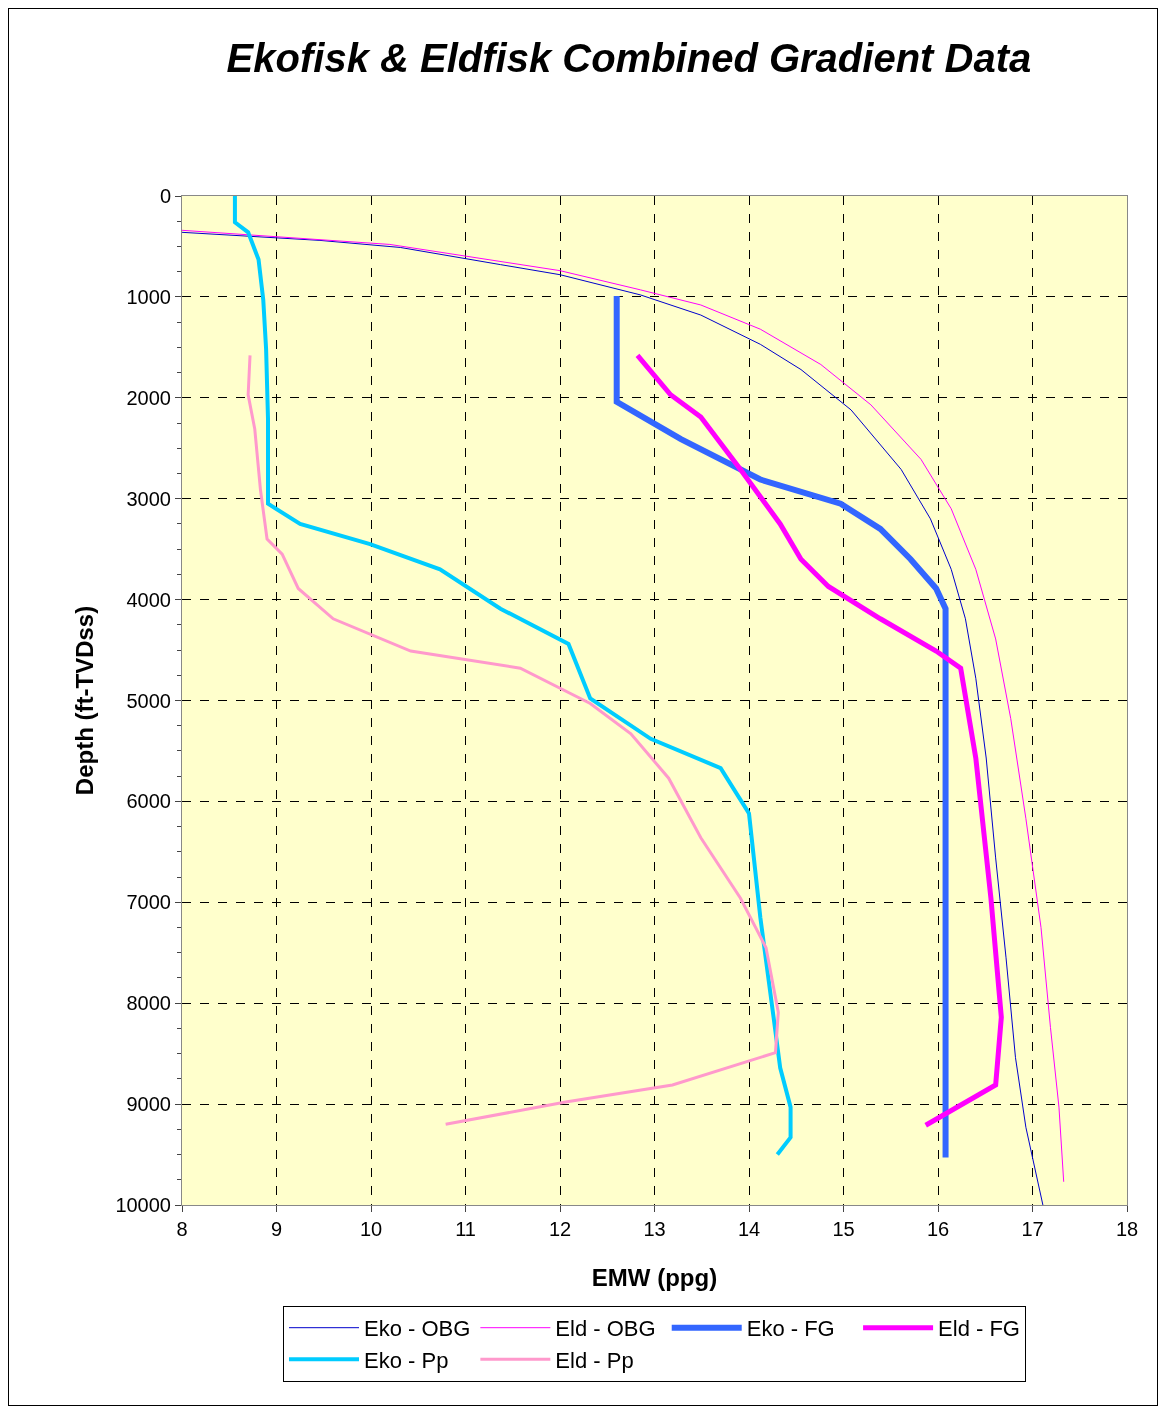 This screenshot has height=1410, width=1161. What do you see at coordinates (594, 1360) in the screenshot?
I see `legend-label: Eld - Pp` at bounding box center [594, 1360].